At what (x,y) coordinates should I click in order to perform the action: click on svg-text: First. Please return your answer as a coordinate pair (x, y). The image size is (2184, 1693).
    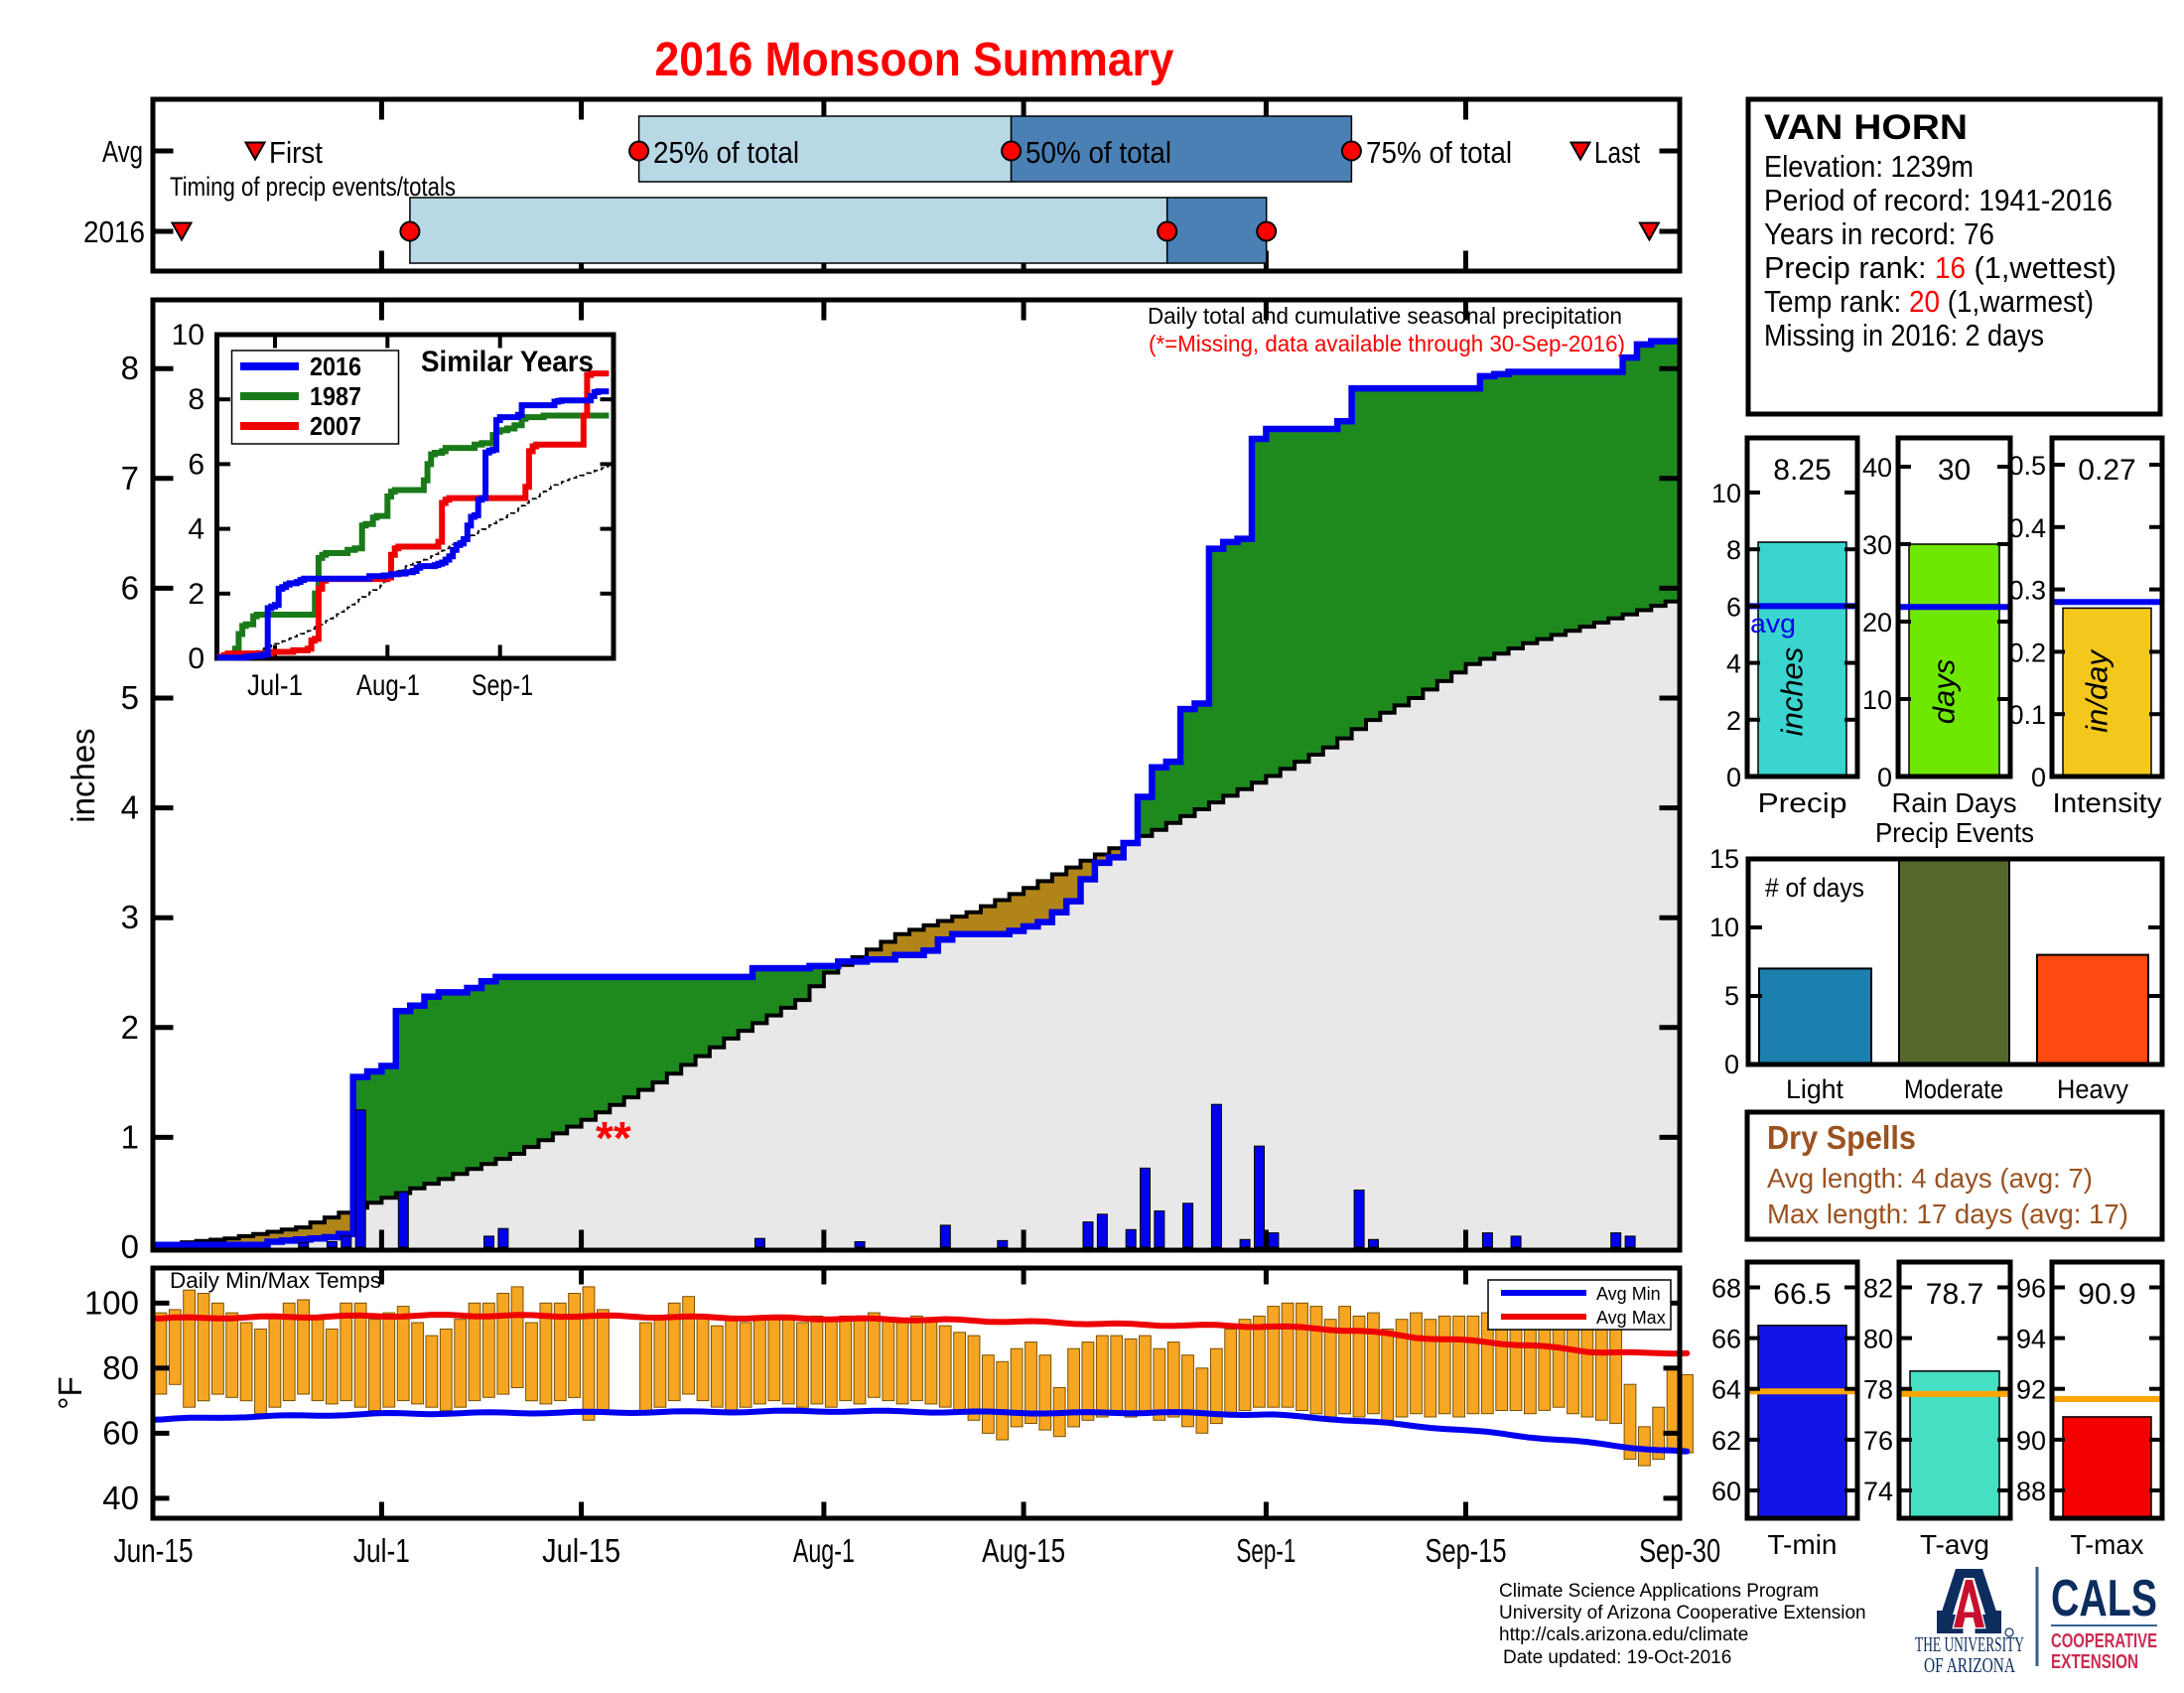
    Looking at the image, I should click on (296, 153).